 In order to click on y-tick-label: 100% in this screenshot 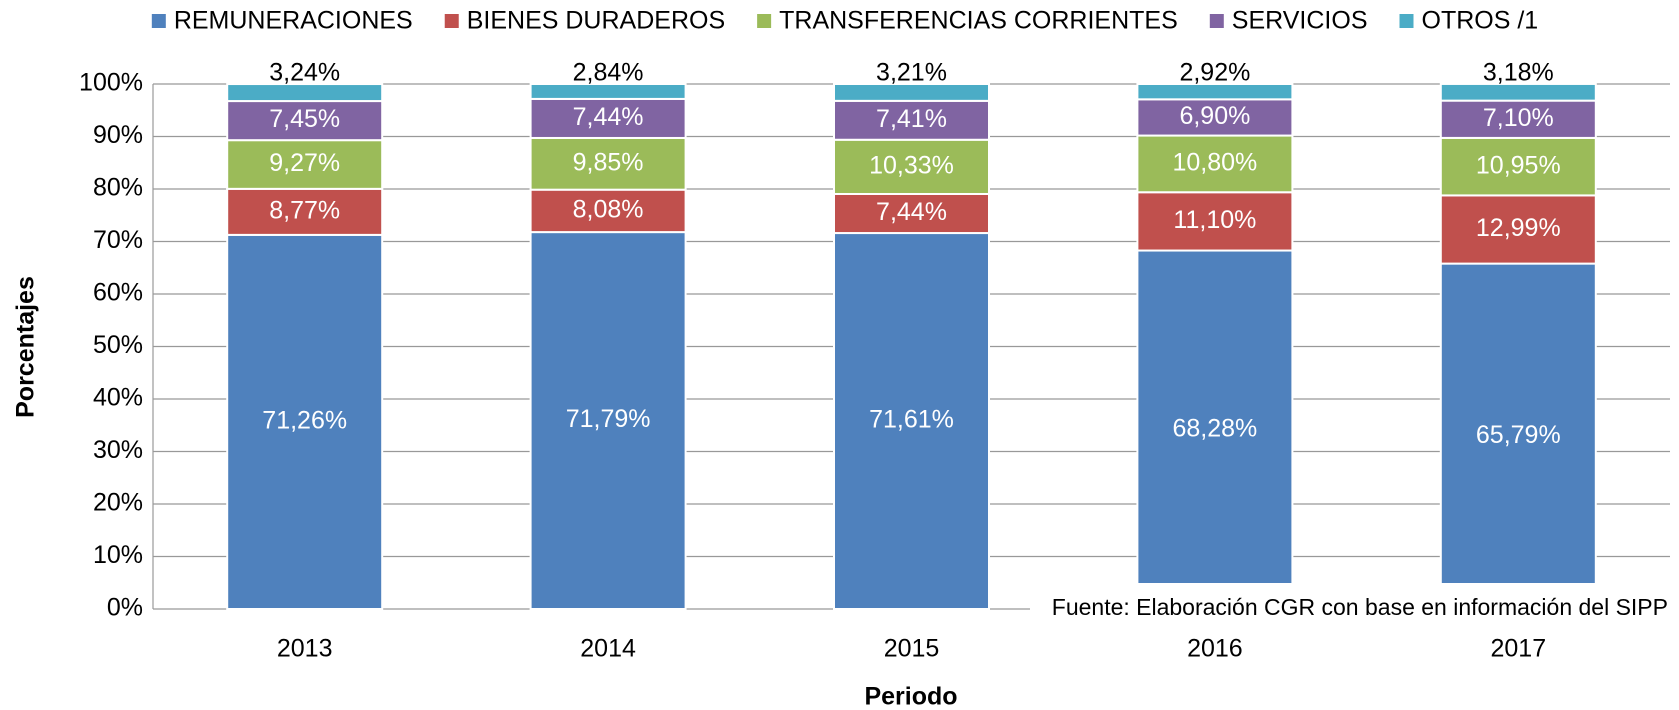, I will do `click(111, 83)`.